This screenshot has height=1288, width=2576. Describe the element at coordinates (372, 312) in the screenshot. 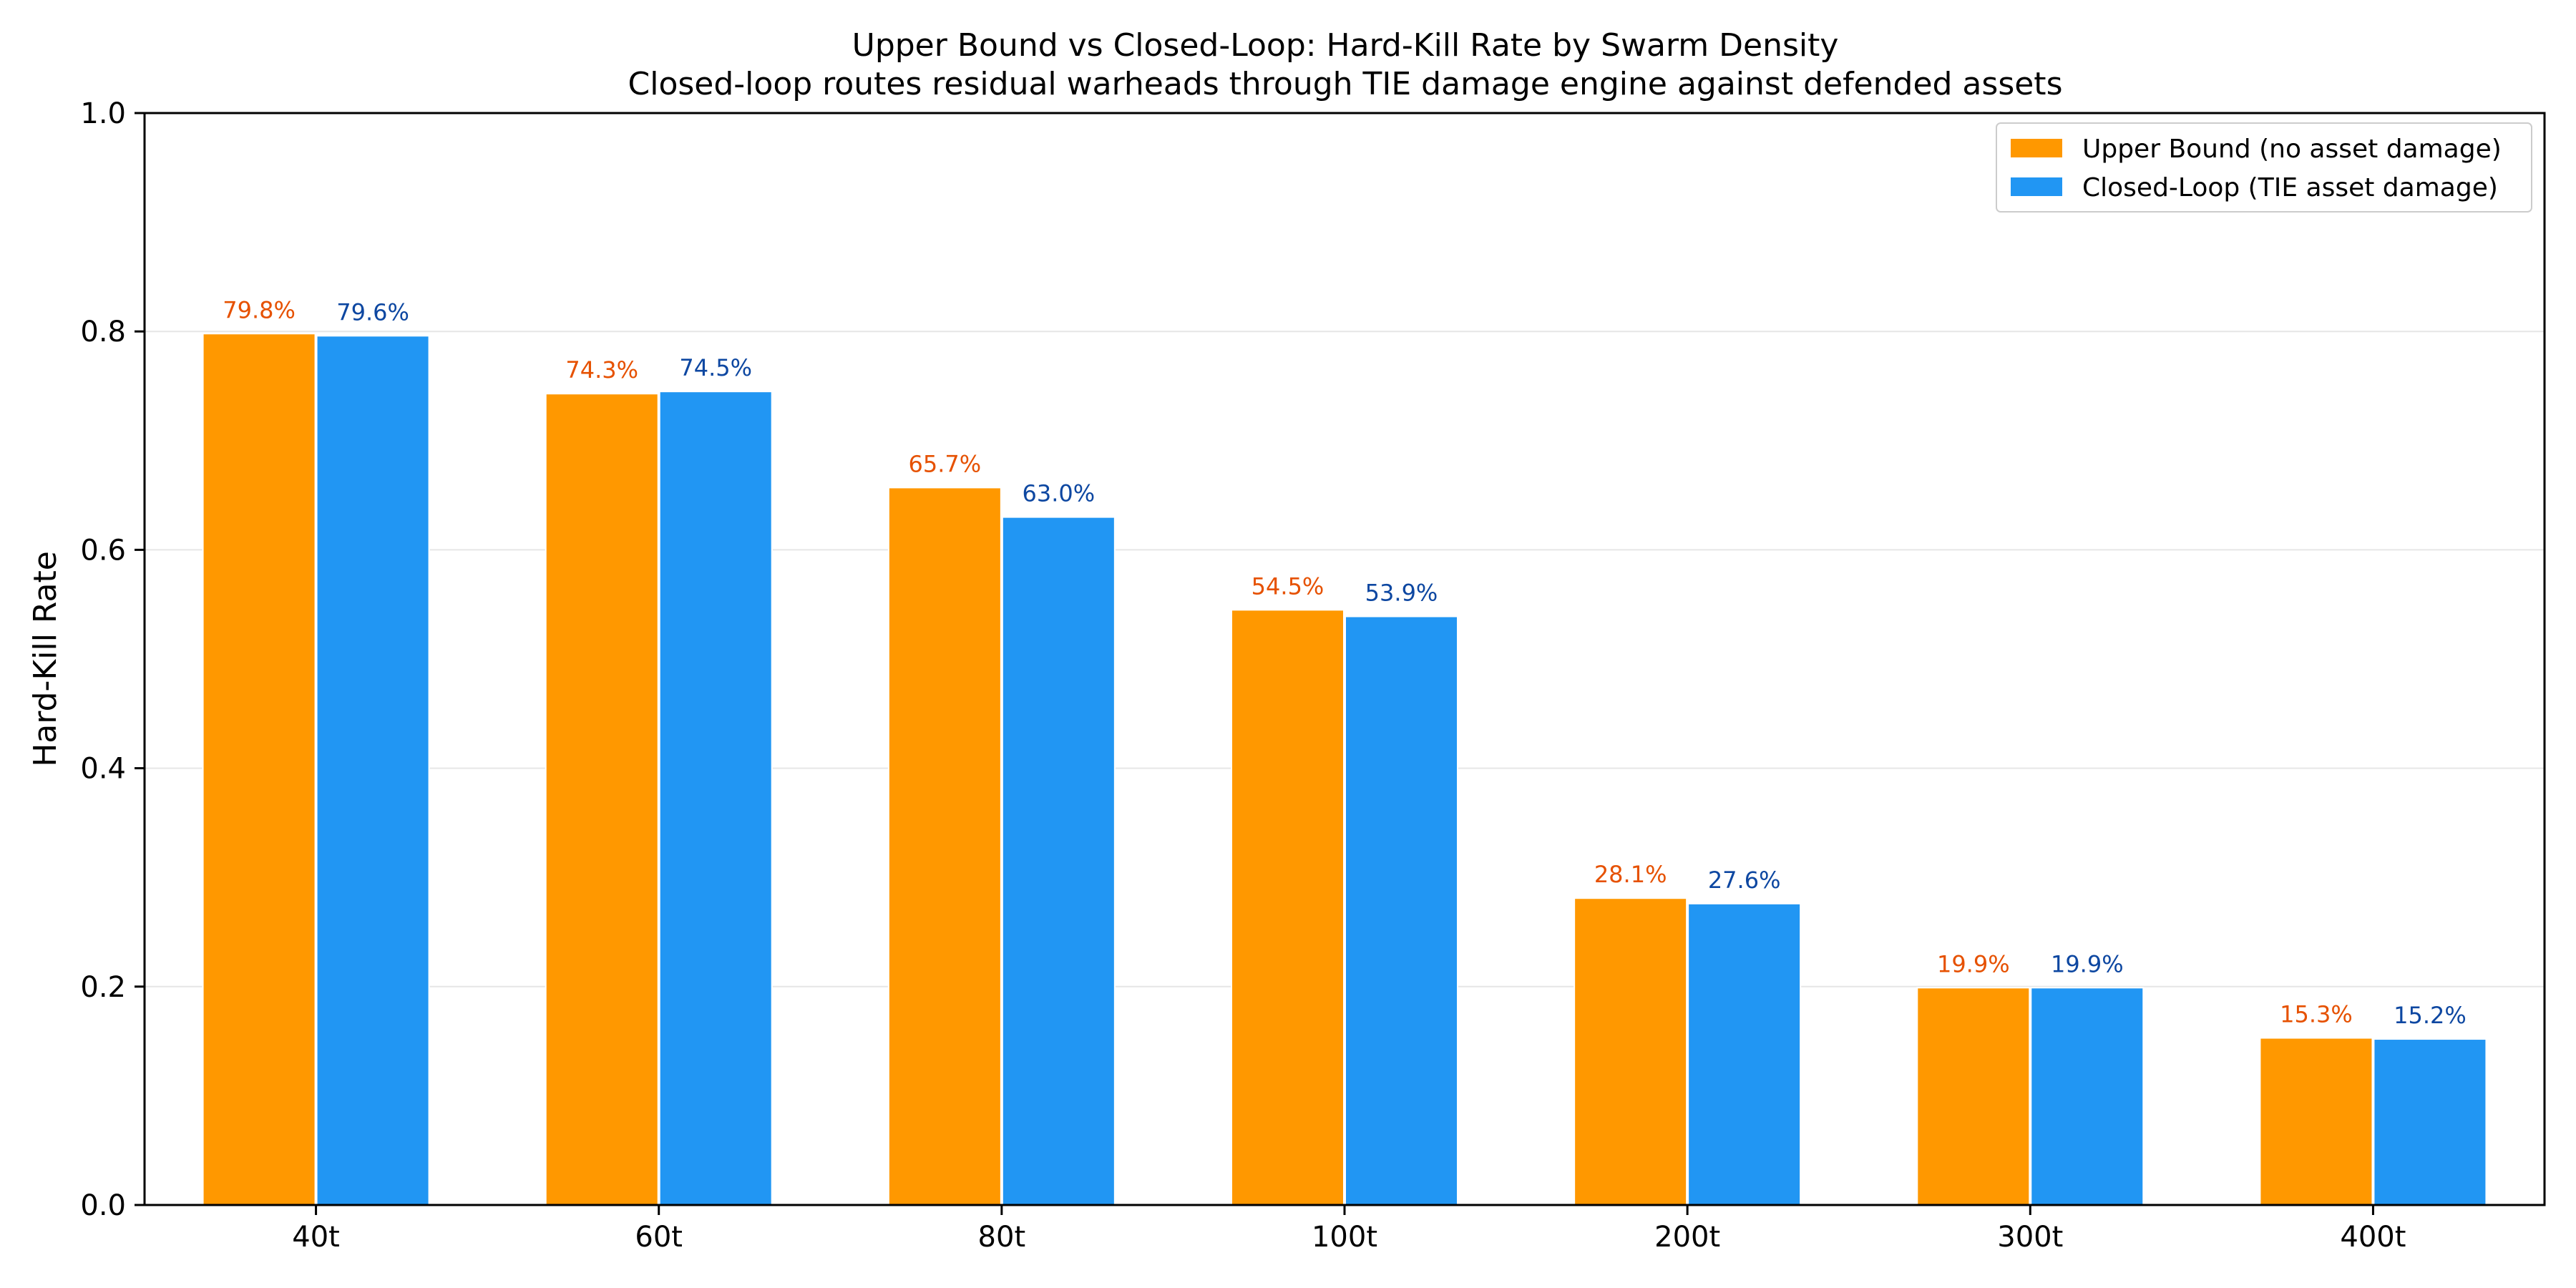

I see `data-label-closed-loop: 79.6%` at that location.